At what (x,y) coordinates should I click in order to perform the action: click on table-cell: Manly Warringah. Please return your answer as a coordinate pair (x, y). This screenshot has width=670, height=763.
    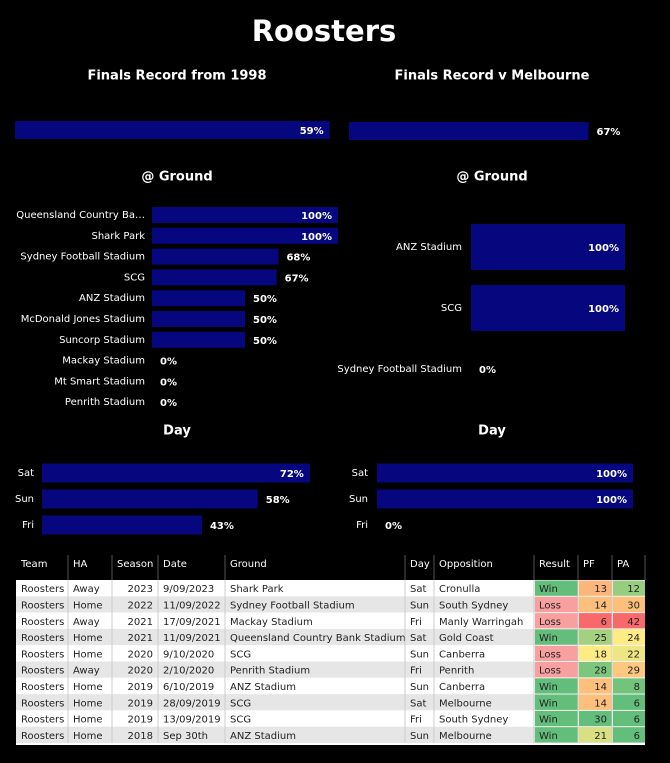
    Looking at the image, I should click on (481, 622).